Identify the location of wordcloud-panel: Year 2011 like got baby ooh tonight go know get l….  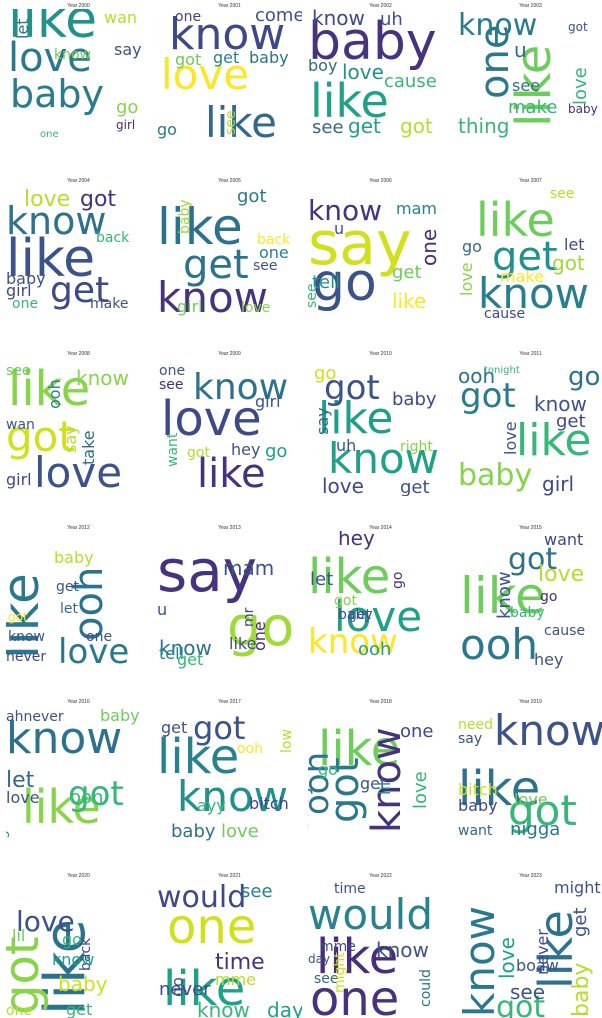
(530, 423).